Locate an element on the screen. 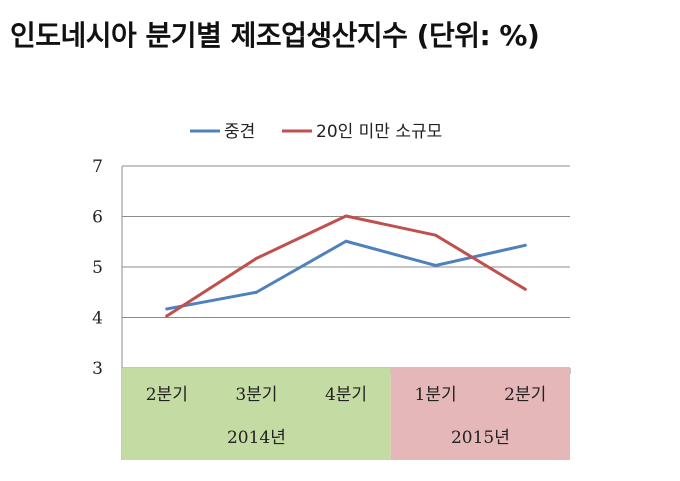 This screenshot has height=481, width=680. x-axis-categories: 2분기 3분기 4분기 1분기 2분기 is located at coordinates (346, 395).